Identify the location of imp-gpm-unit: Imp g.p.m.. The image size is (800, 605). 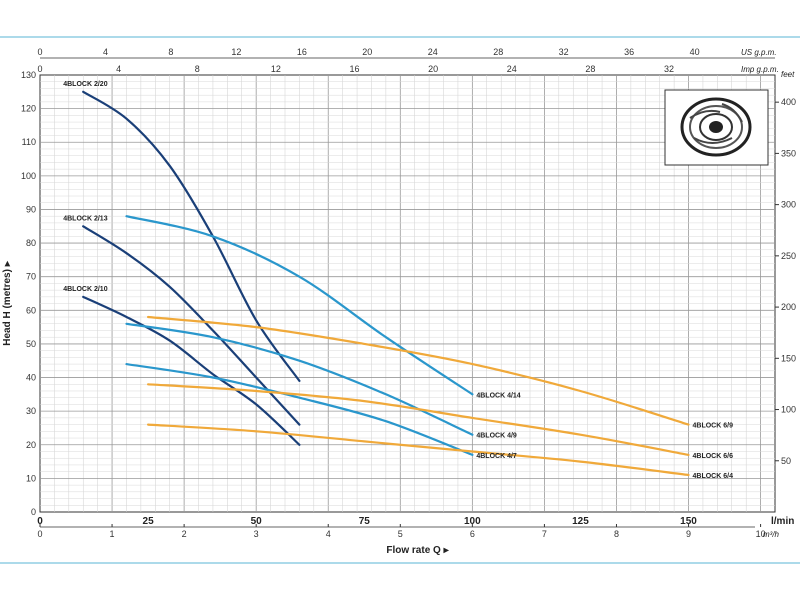
(760, 69).